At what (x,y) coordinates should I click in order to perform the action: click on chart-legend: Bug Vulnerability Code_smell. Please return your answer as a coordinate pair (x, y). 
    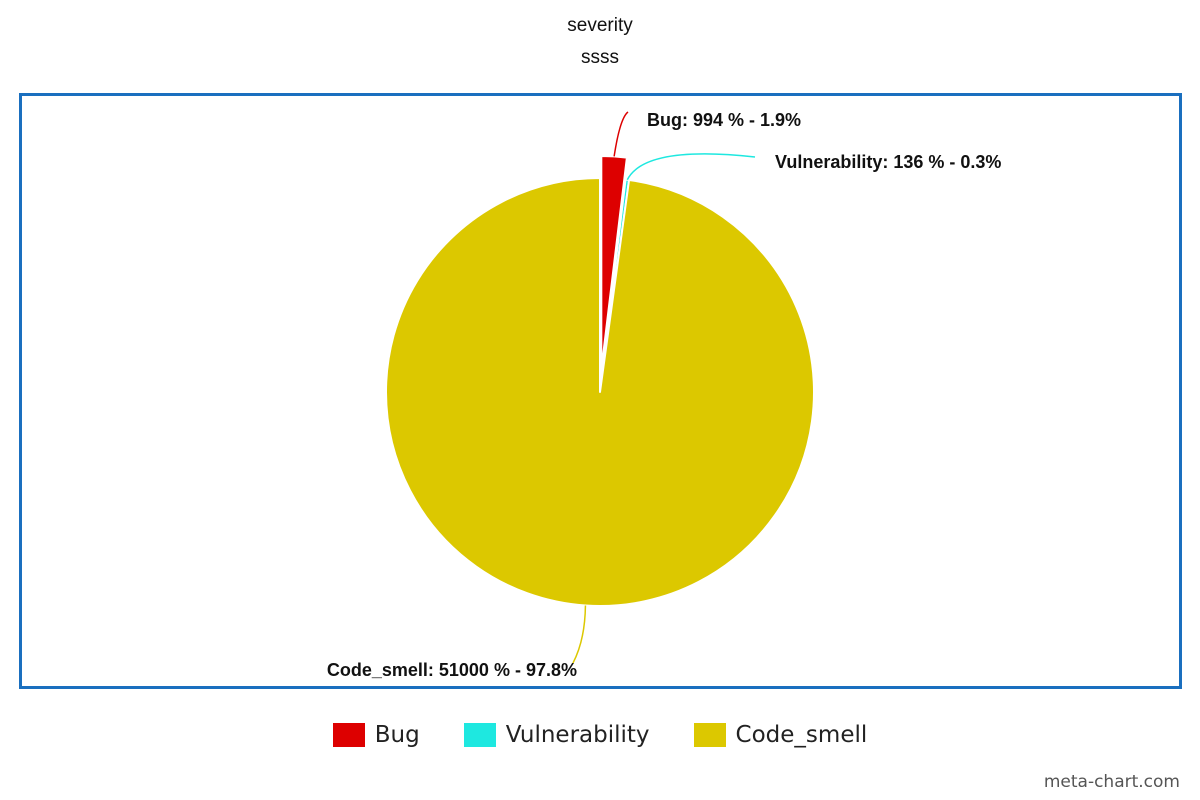
    Looking at the image, I should click on (600, 735).